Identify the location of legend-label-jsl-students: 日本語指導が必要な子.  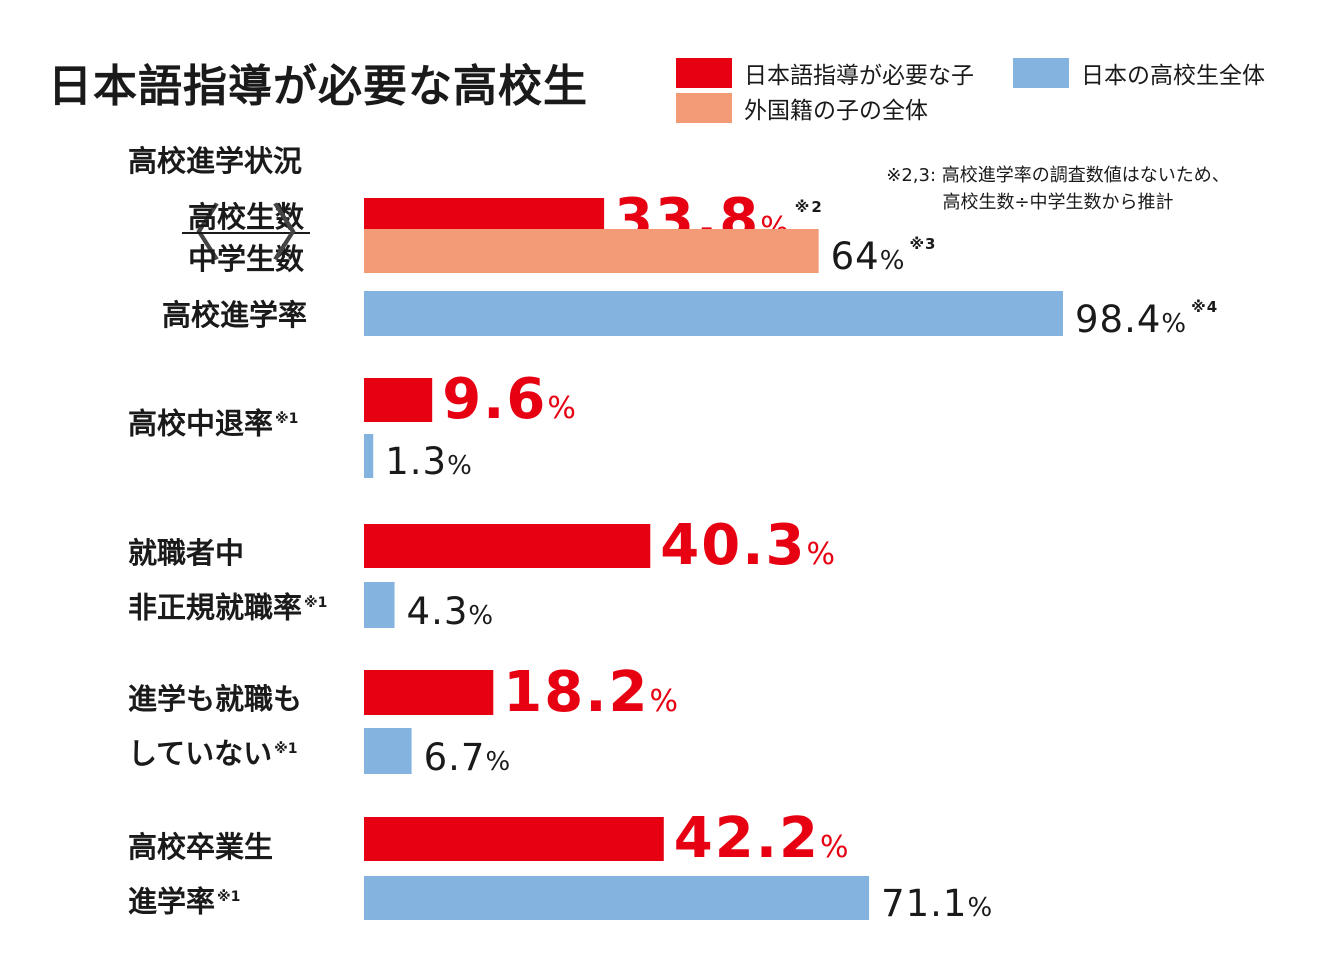
(859, 76).